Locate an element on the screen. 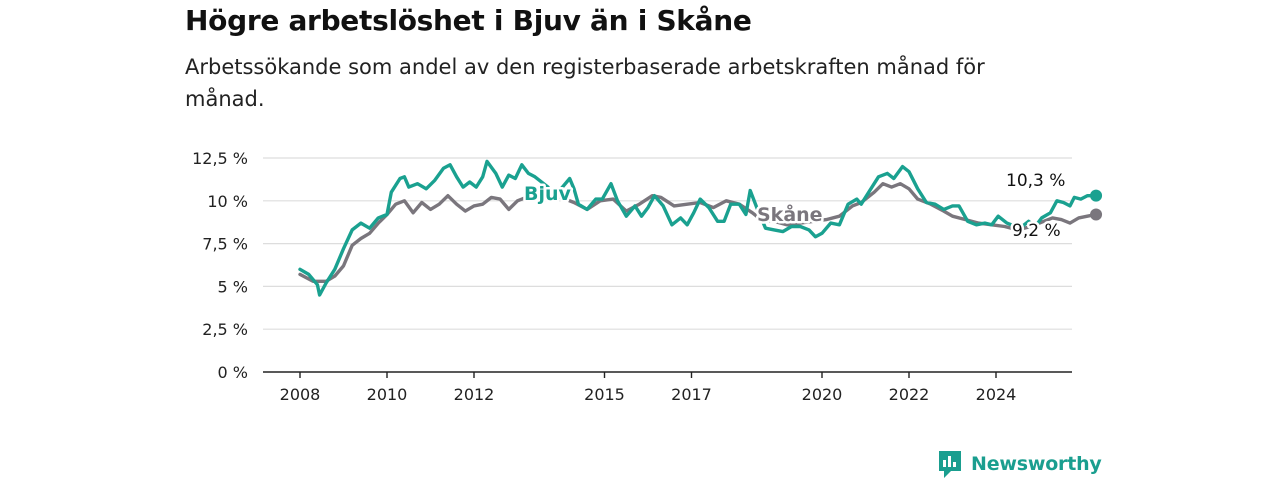 This screenshot has height=480, width=1280. y-tick-label: 2,5 % is located at coordinates (225, 329).